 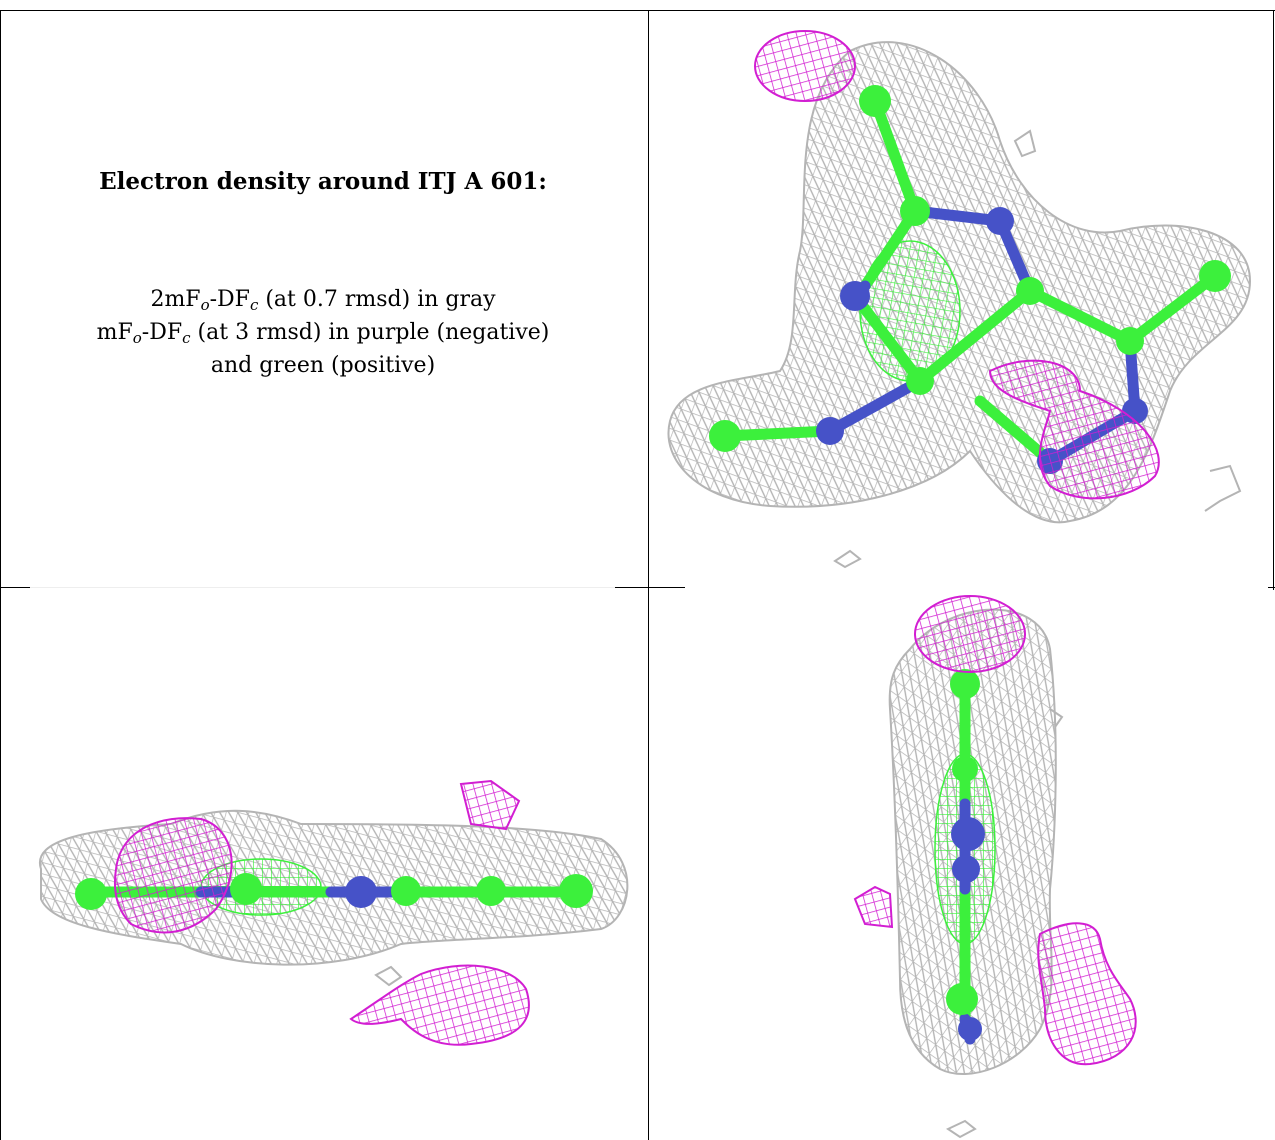 I want to click on legend-line2-sub-c: c, so click(x=186, y=338).